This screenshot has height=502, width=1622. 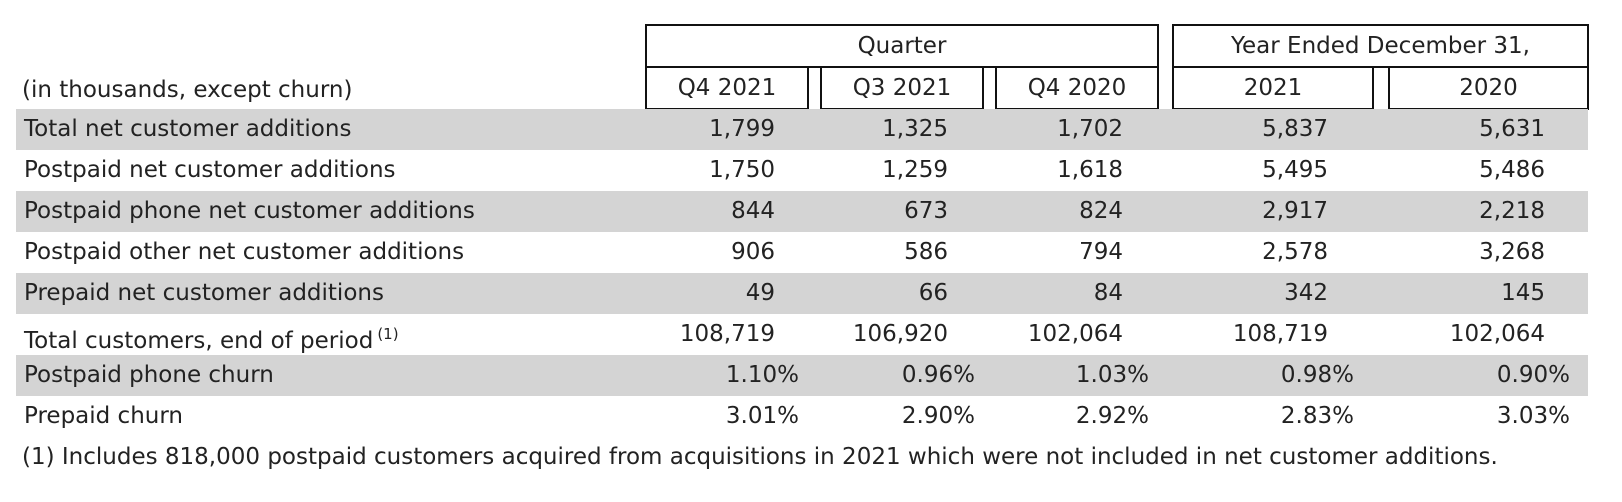 I want to click on table-cell: 5,631, so click(x=1512, y=129).